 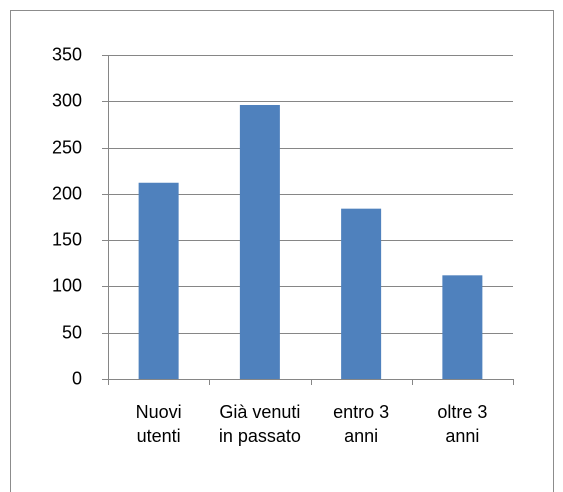 I want to click on y-tick-label: 50, so click(x=72, y=332).